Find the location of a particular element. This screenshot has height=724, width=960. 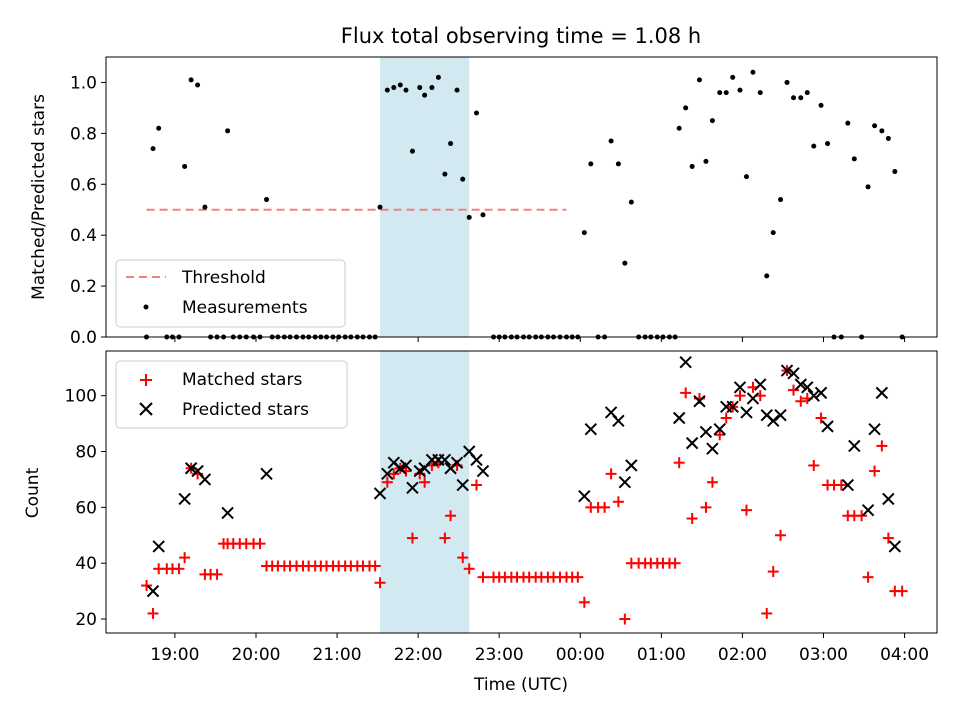

legend-predicted-label: Predicted stars is located at coordinates (245, 410).